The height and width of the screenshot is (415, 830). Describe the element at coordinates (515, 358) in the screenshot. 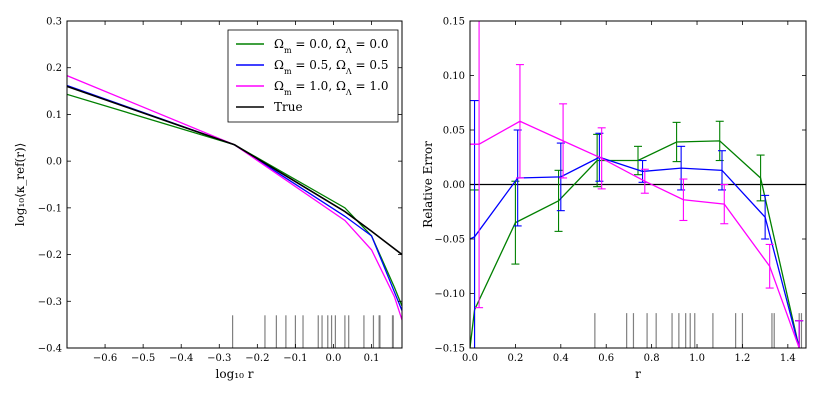

I see `x-tick-label: 0.2` at that location.